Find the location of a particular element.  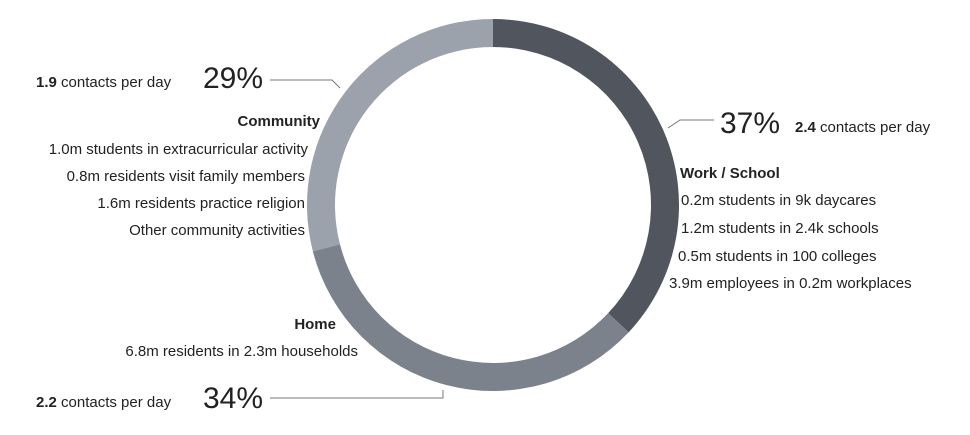

contacts-label: 2.4 contacts per day is located at coordinates (863, 127).